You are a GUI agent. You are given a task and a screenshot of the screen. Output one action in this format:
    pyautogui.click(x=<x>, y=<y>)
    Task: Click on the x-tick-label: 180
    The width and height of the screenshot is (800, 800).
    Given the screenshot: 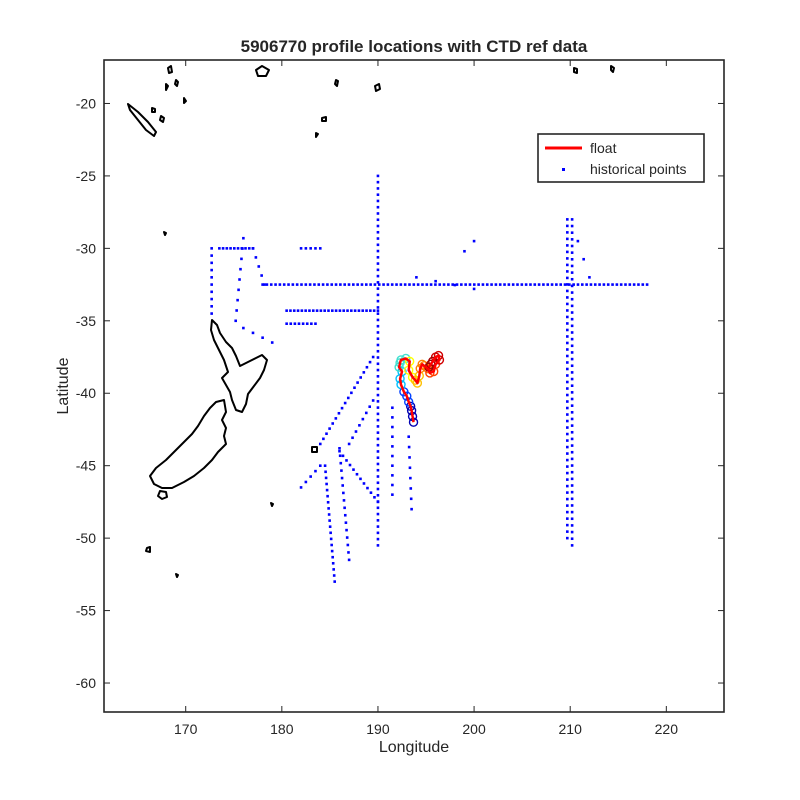 What is the action you would take?
    pyautogui.click(x=282, y=729)
    